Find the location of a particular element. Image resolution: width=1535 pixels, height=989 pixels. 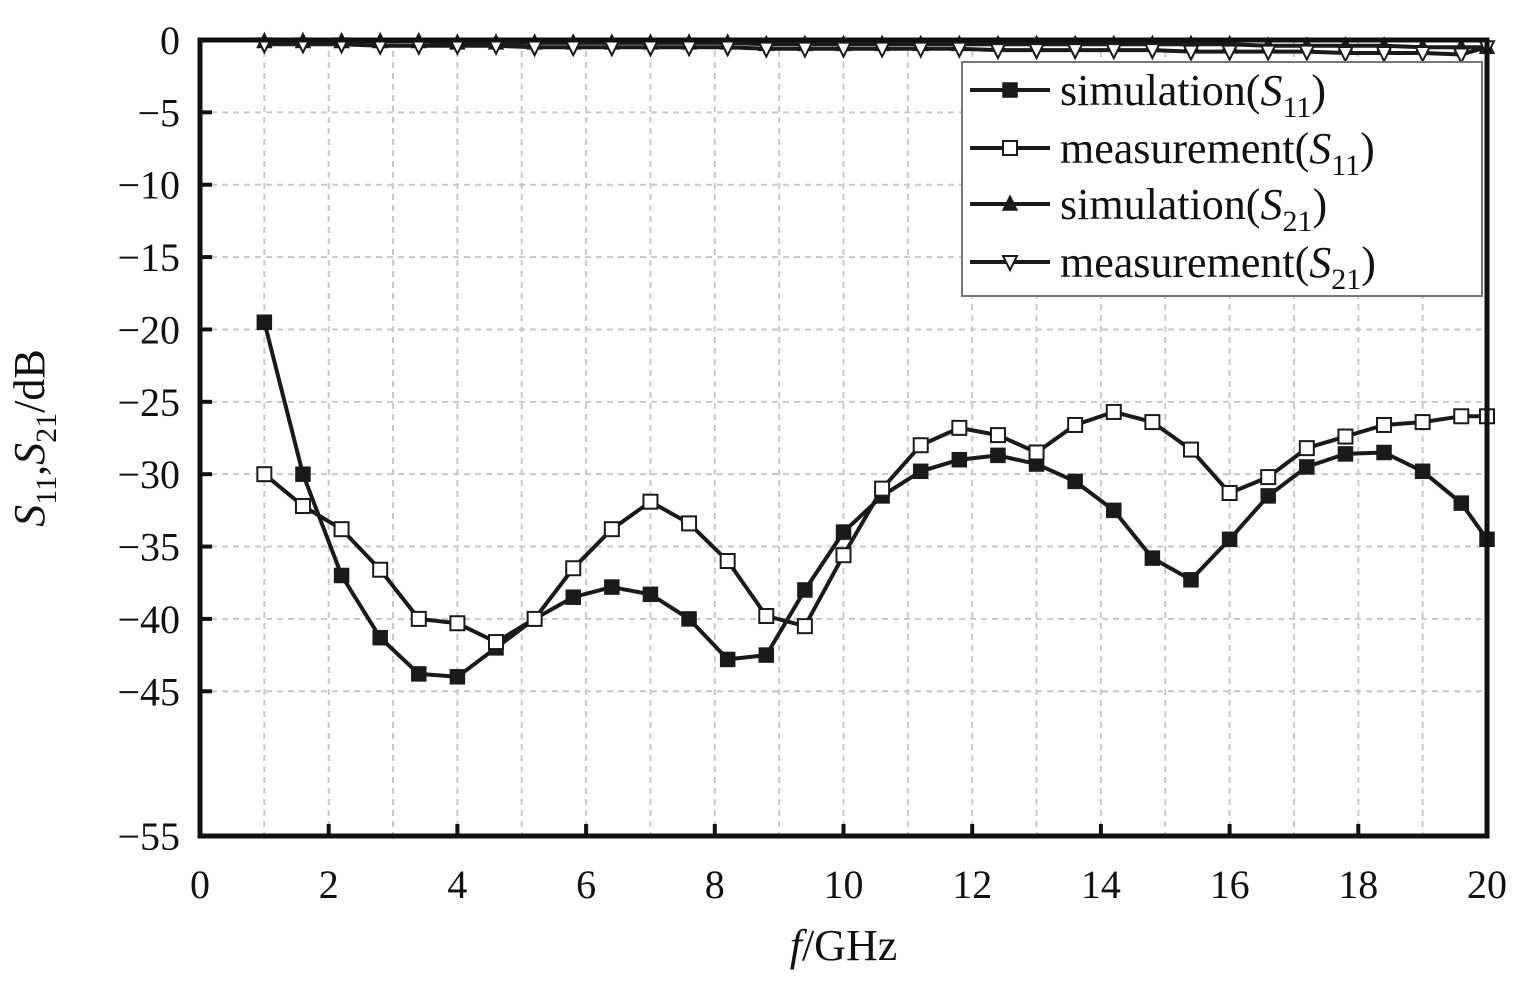

y-axis-title-s11-symbol: S is located at coordinates (29, 516).